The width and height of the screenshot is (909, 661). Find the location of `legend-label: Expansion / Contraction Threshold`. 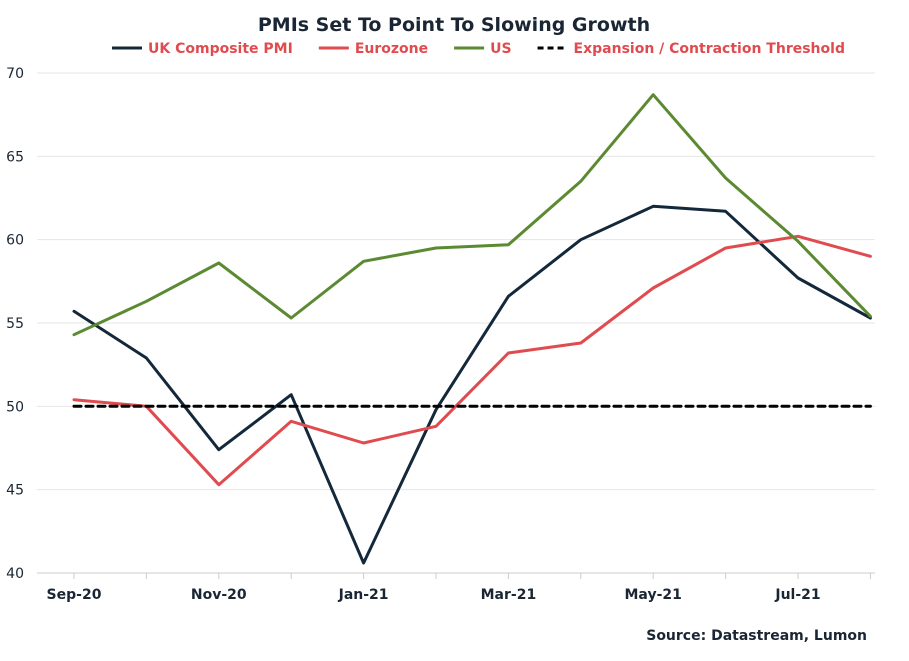

legend-label: Expansion / Contraction Threshold is located at coordinates (709, 49).